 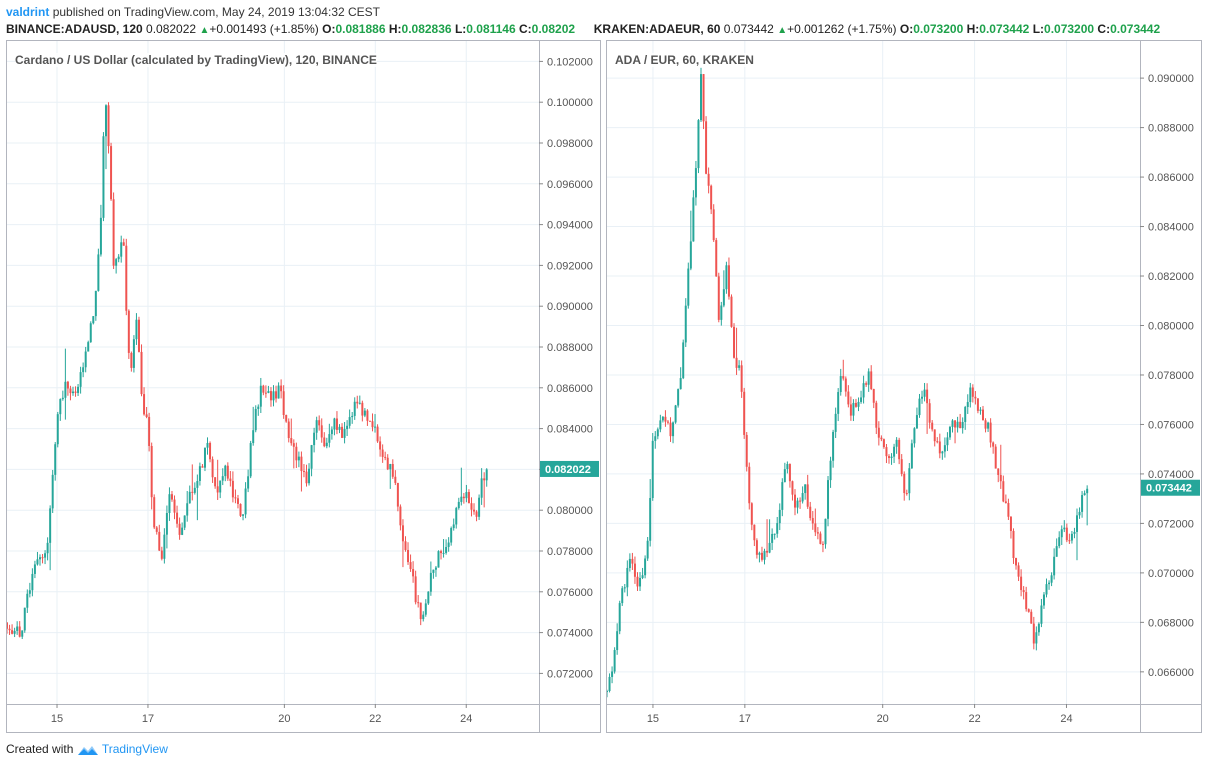 I want to click on y-tick-label: 0.078000, so click(x=1171, y=376).